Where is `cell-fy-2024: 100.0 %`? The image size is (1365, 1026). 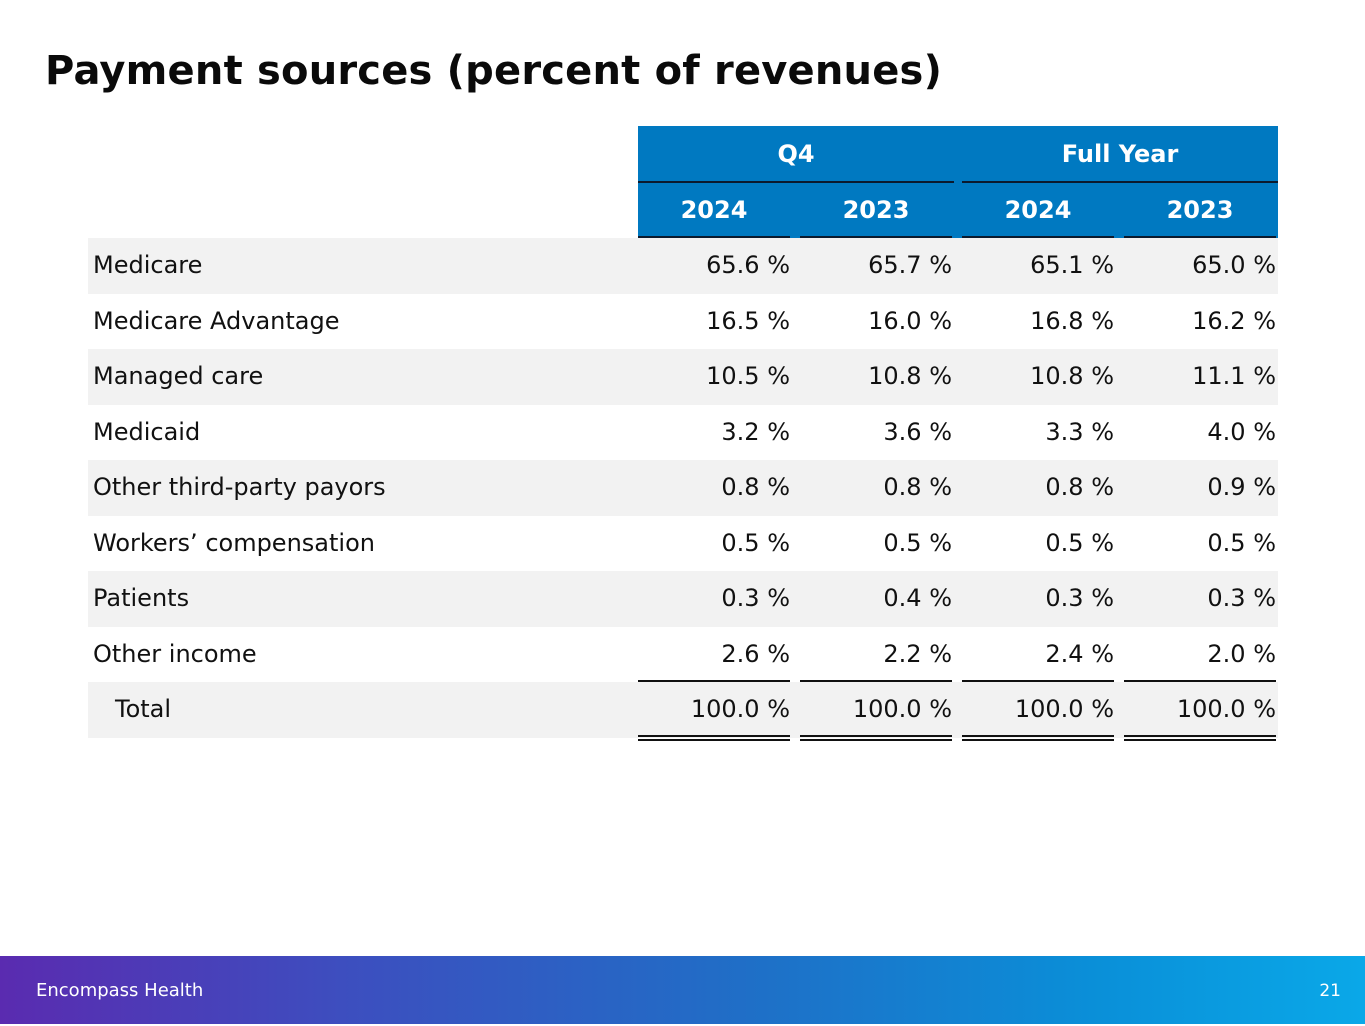
cell-fy-2024: 100.0 % is located at coordinates (1064, 709).